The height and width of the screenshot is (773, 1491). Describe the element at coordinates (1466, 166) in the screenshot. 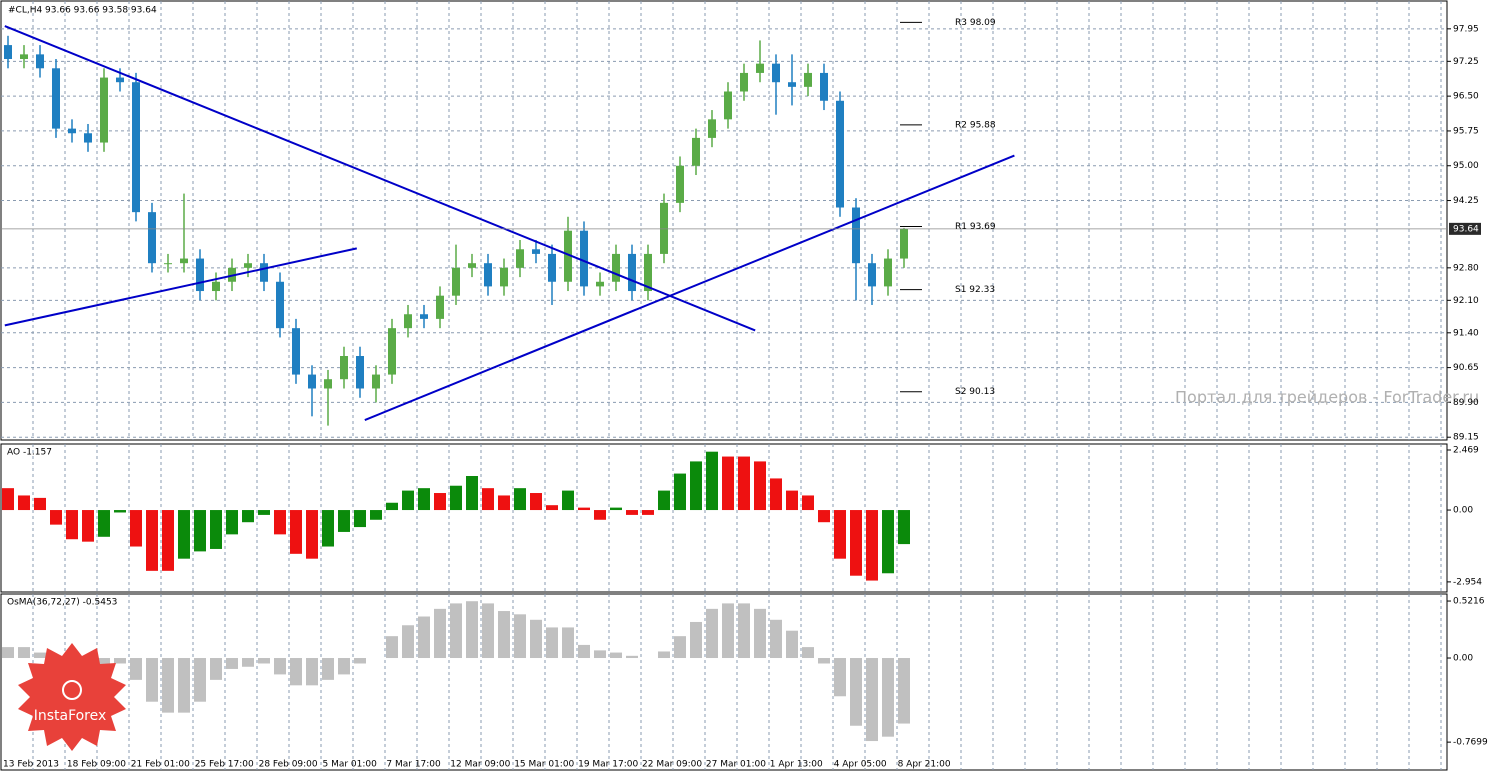

I see `y-tick-label: 95.00` at that location.